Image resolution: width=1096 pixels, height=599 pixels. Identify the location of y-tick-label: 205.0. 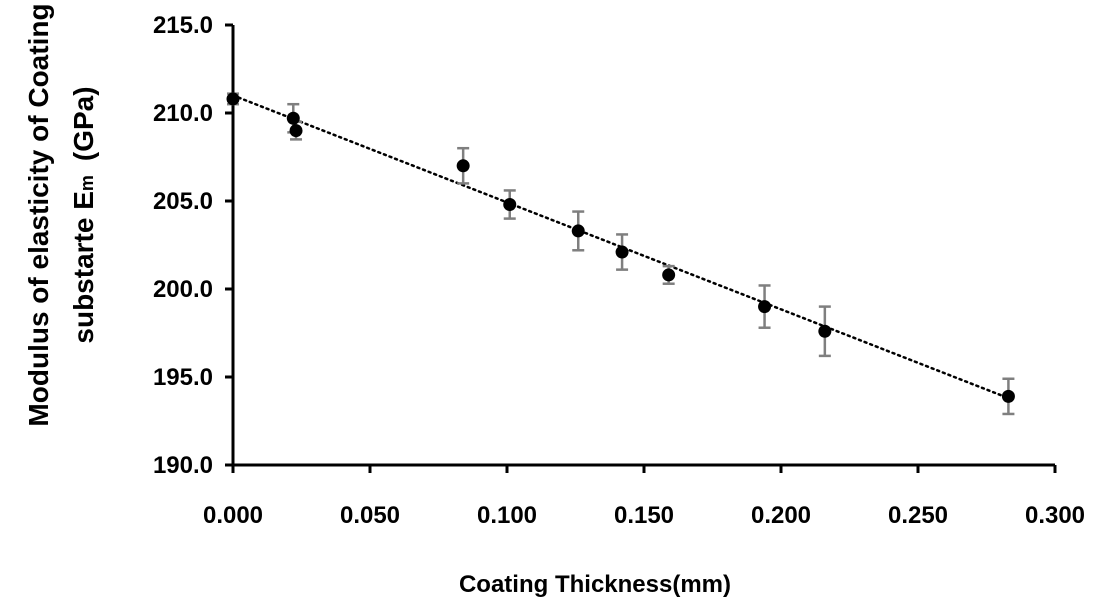
(183, 201).